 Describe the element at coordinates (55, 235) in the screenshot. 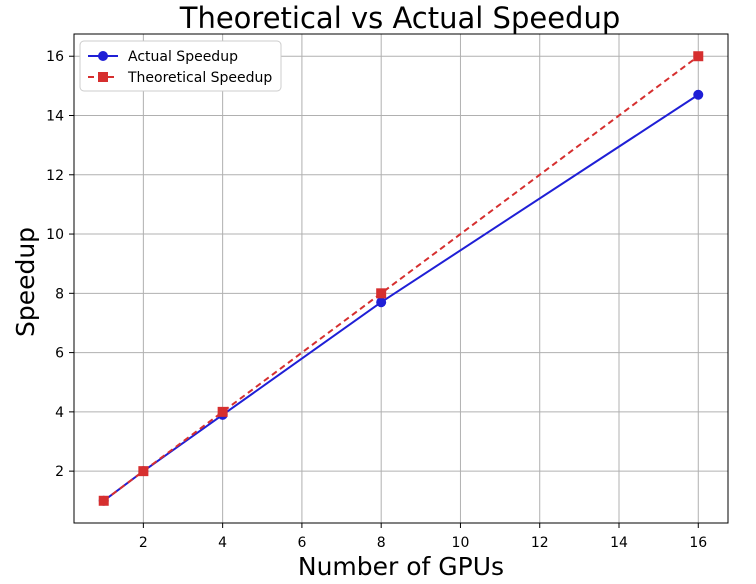

I see `y-tick-label: 10` at that location.